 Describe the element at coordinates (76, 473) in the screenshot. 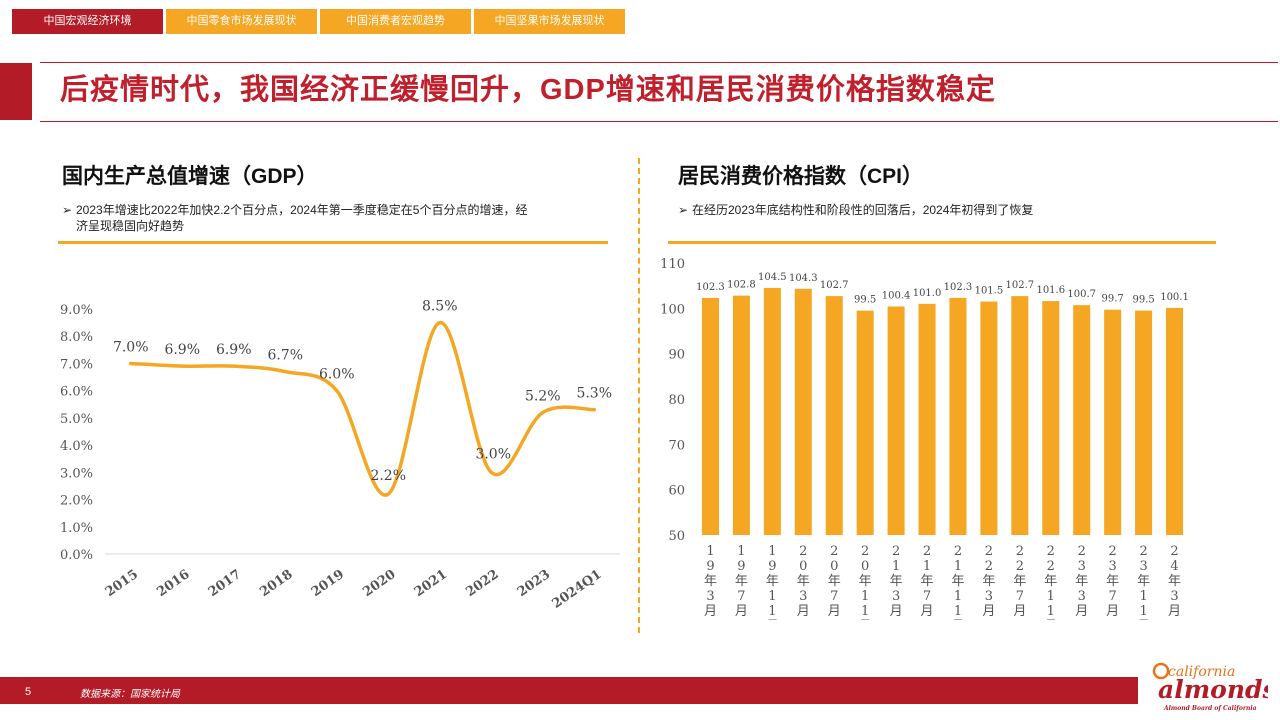

I see `gdp-y-tick-label: 3.0%` at that location.